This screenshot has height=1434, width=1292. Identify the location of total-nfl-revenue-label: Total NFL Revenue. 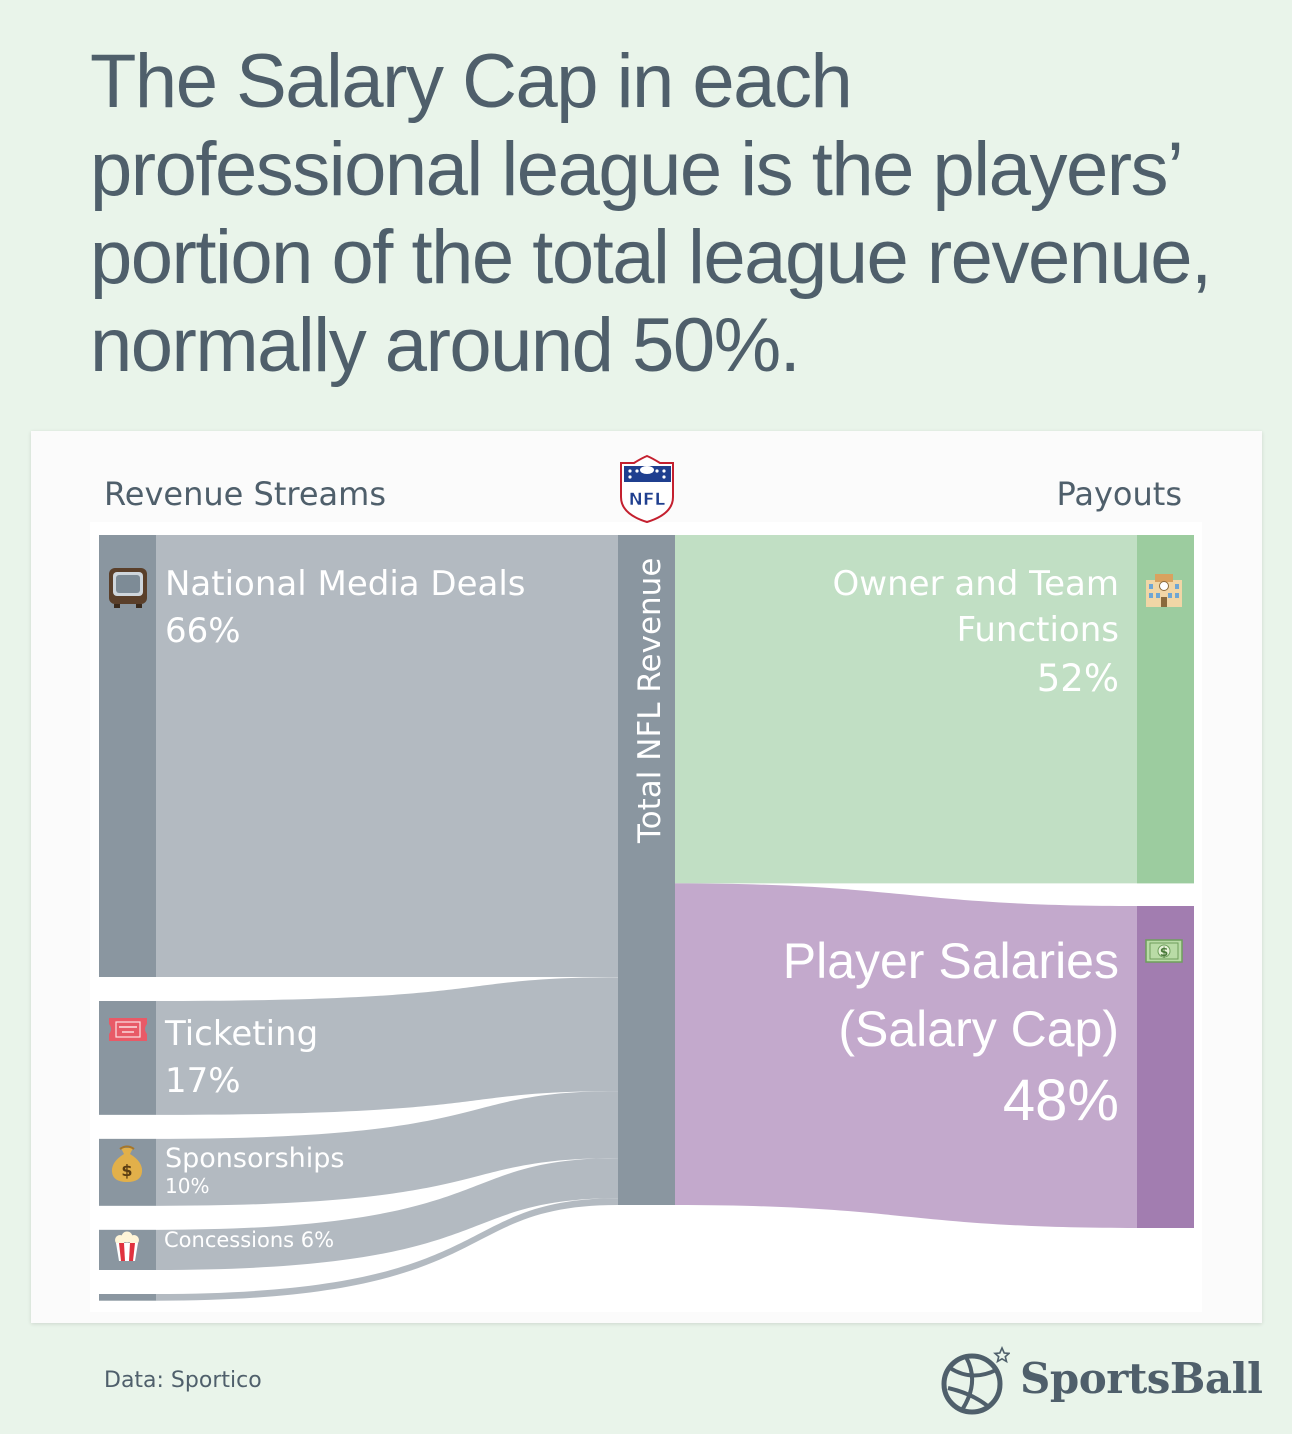
(650, 701).